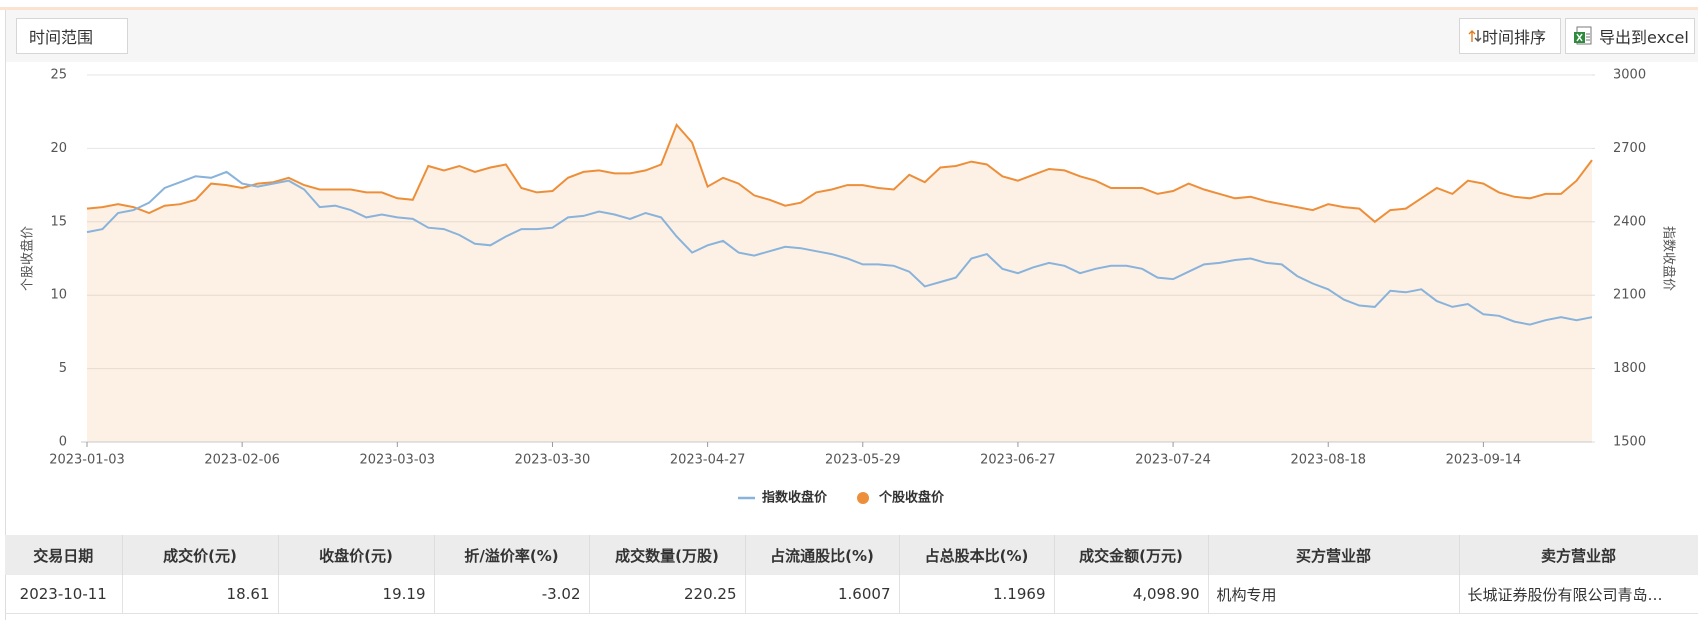  What do you see at coordinates (1328, 460) in the screenshot?
I see `x-tick-label: 2023-08-18` at bounding box center [1328, 460].